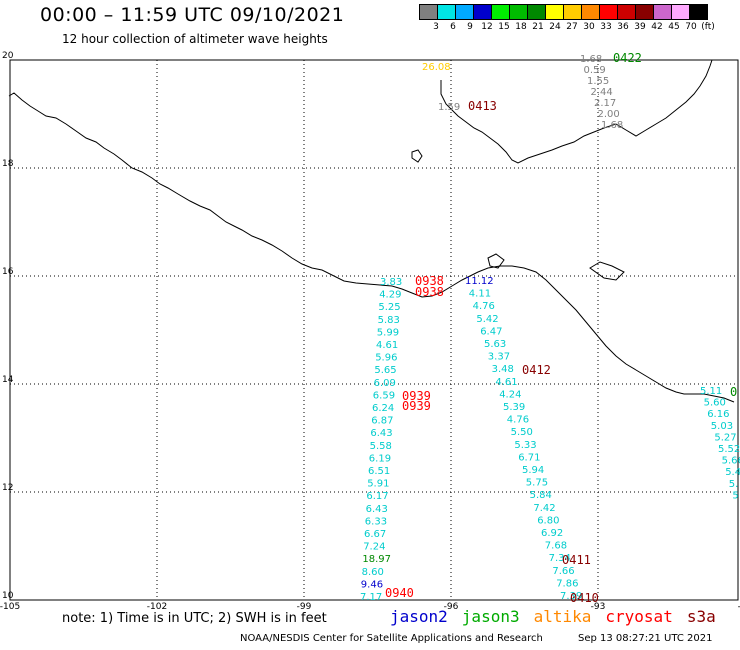 This screenshot has width=740, height=650. I want to click on latitude-label: 14, so click(8, 380).